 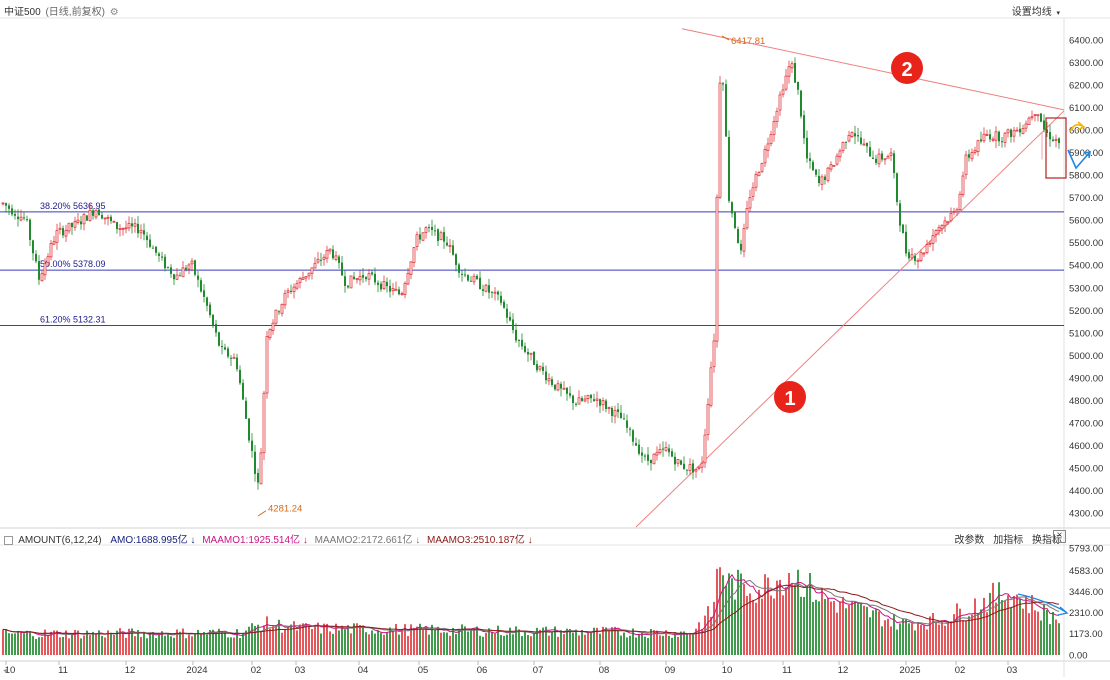 What do you see at coordinates (114, 12) in the screenshot?
I see `gear-icon: ⚙` at bounding box center [114, 12].